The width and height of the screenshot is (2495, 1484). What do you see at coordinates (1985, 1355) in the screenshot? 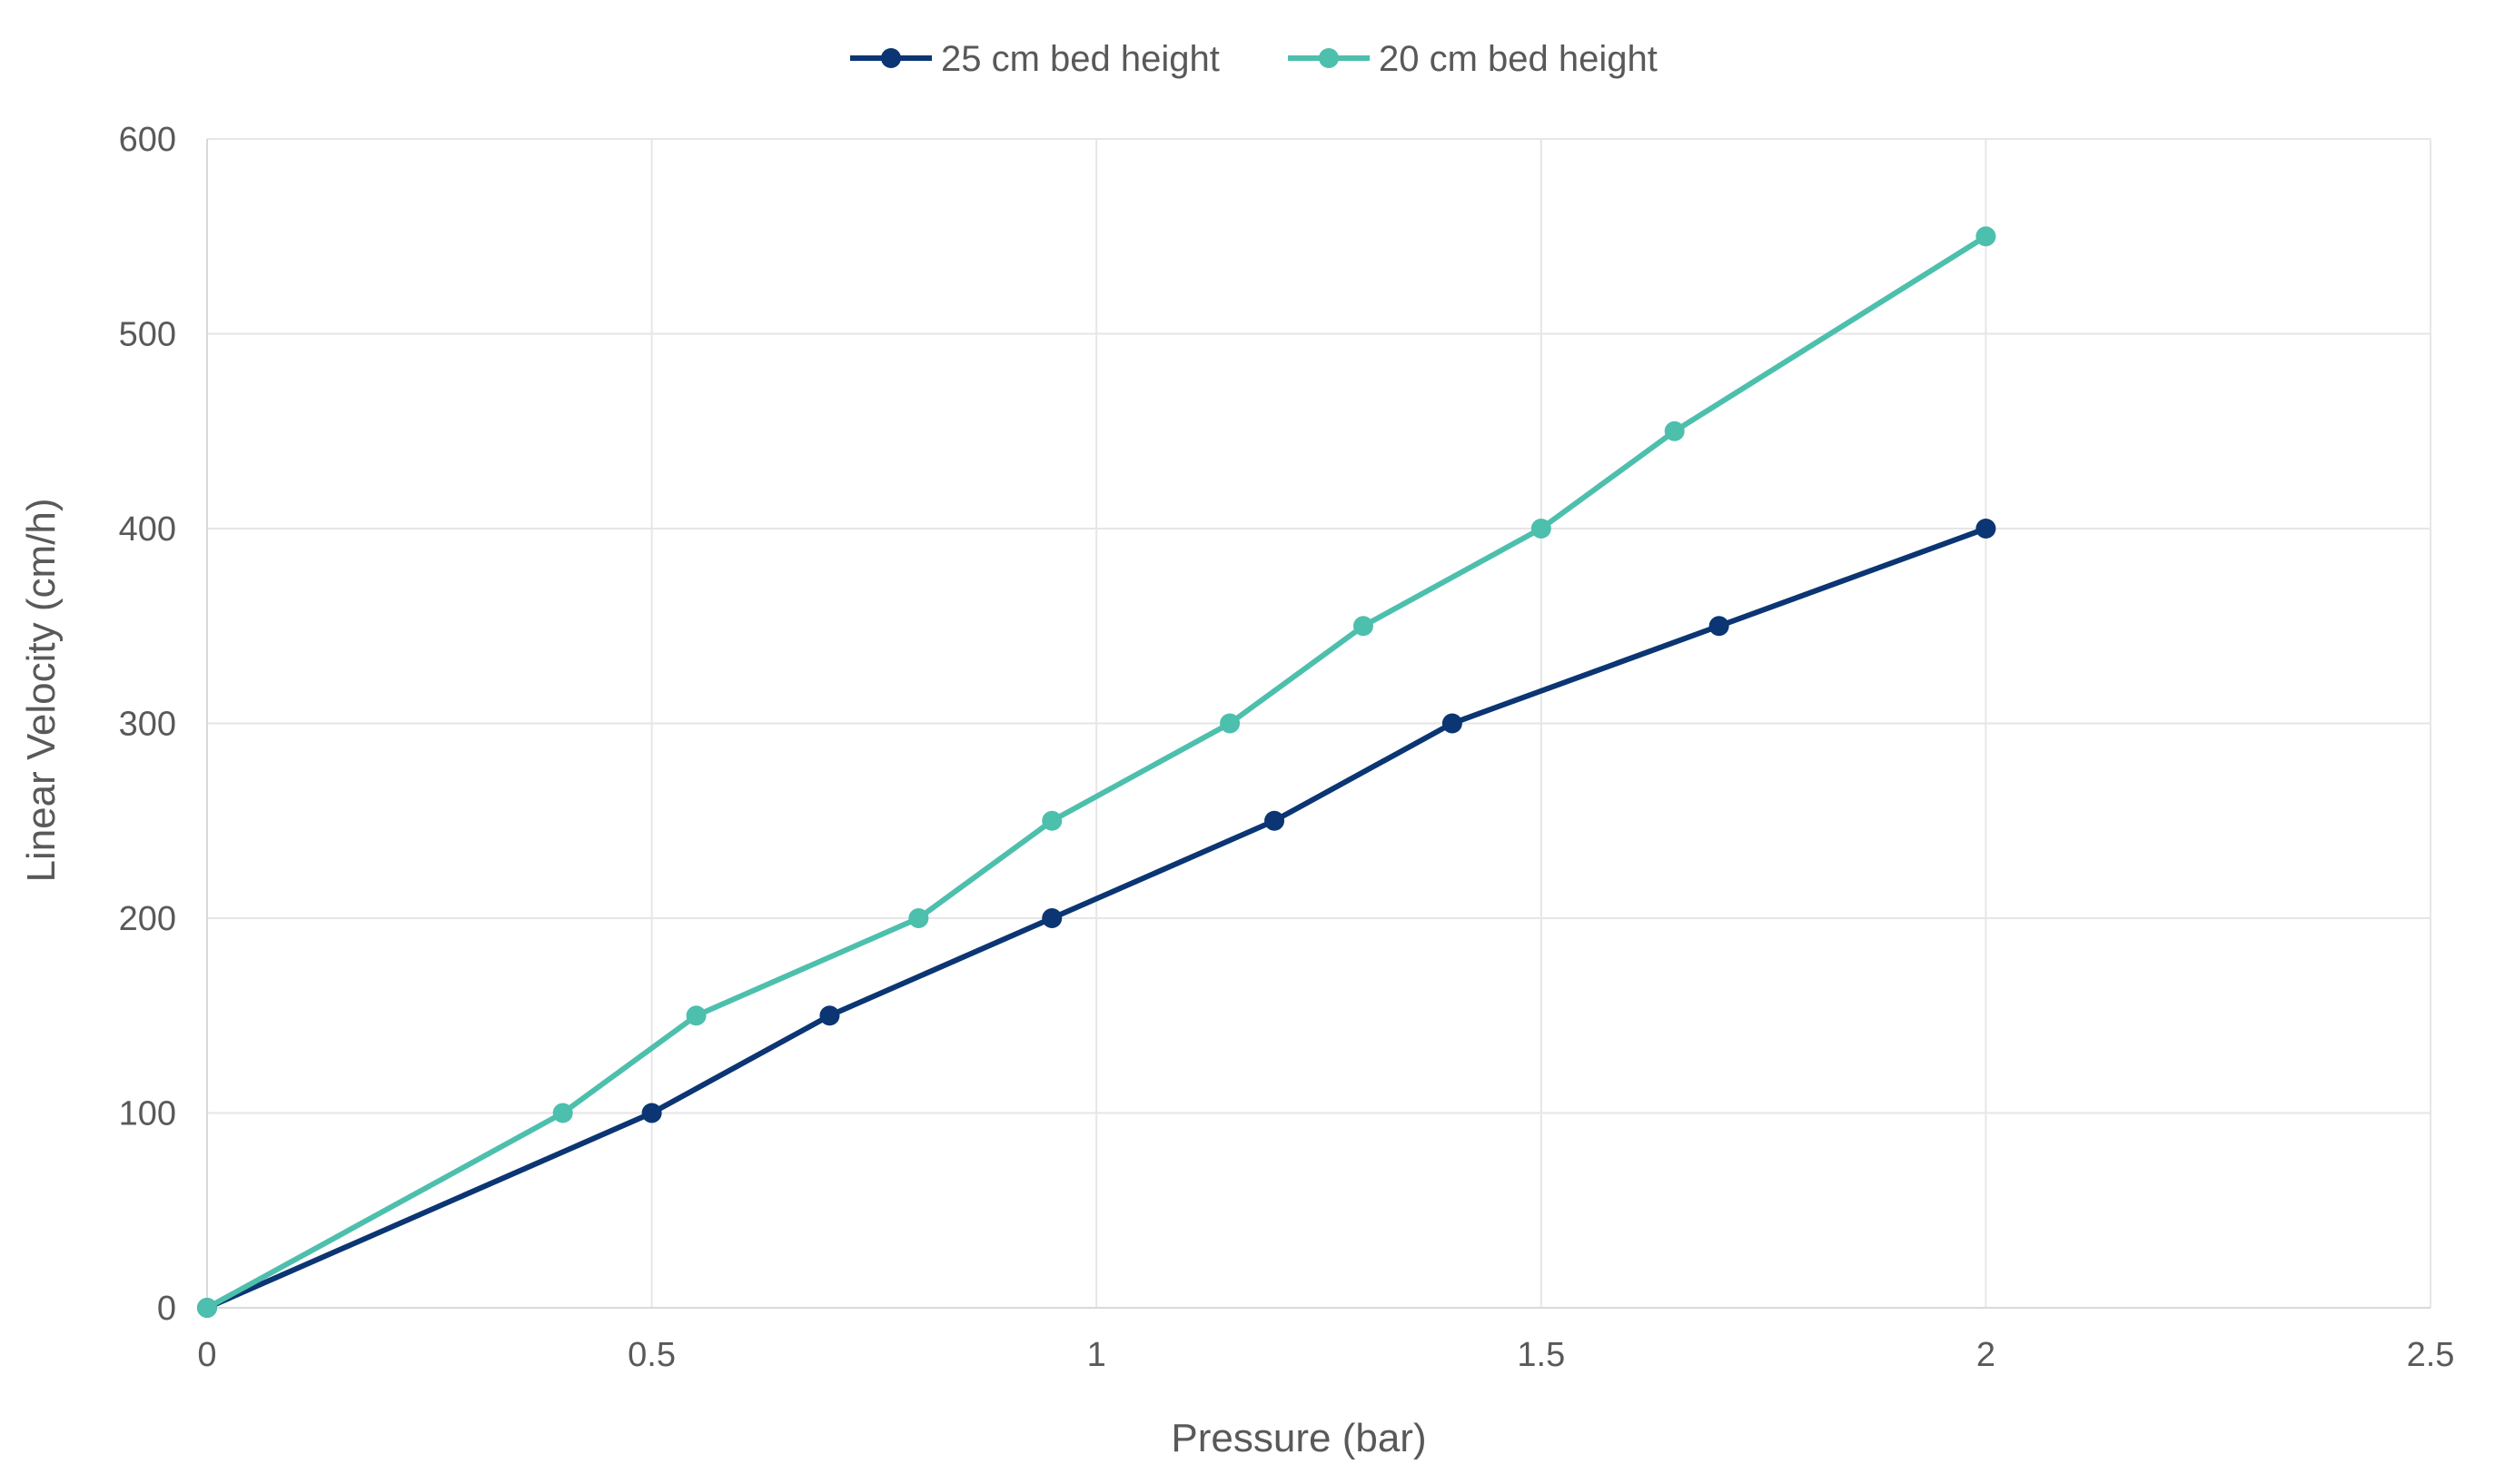
I see `x-tick-label: 2` at bounding box center [1985, 1355].